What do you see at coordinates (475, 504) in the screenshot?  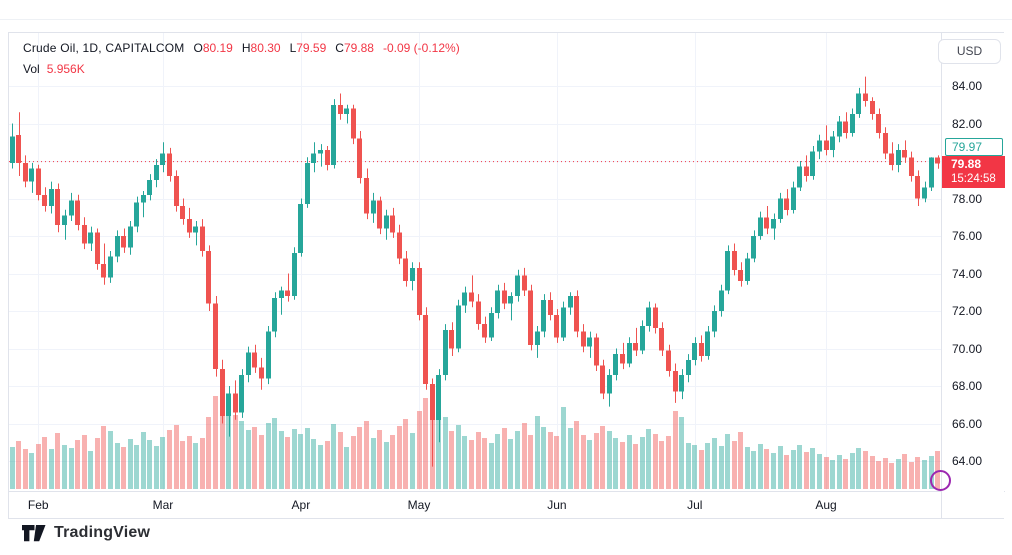 I see `time-axis: Feb Mar Apr May Jun Jul Aug` at bounding box center [475, 504].